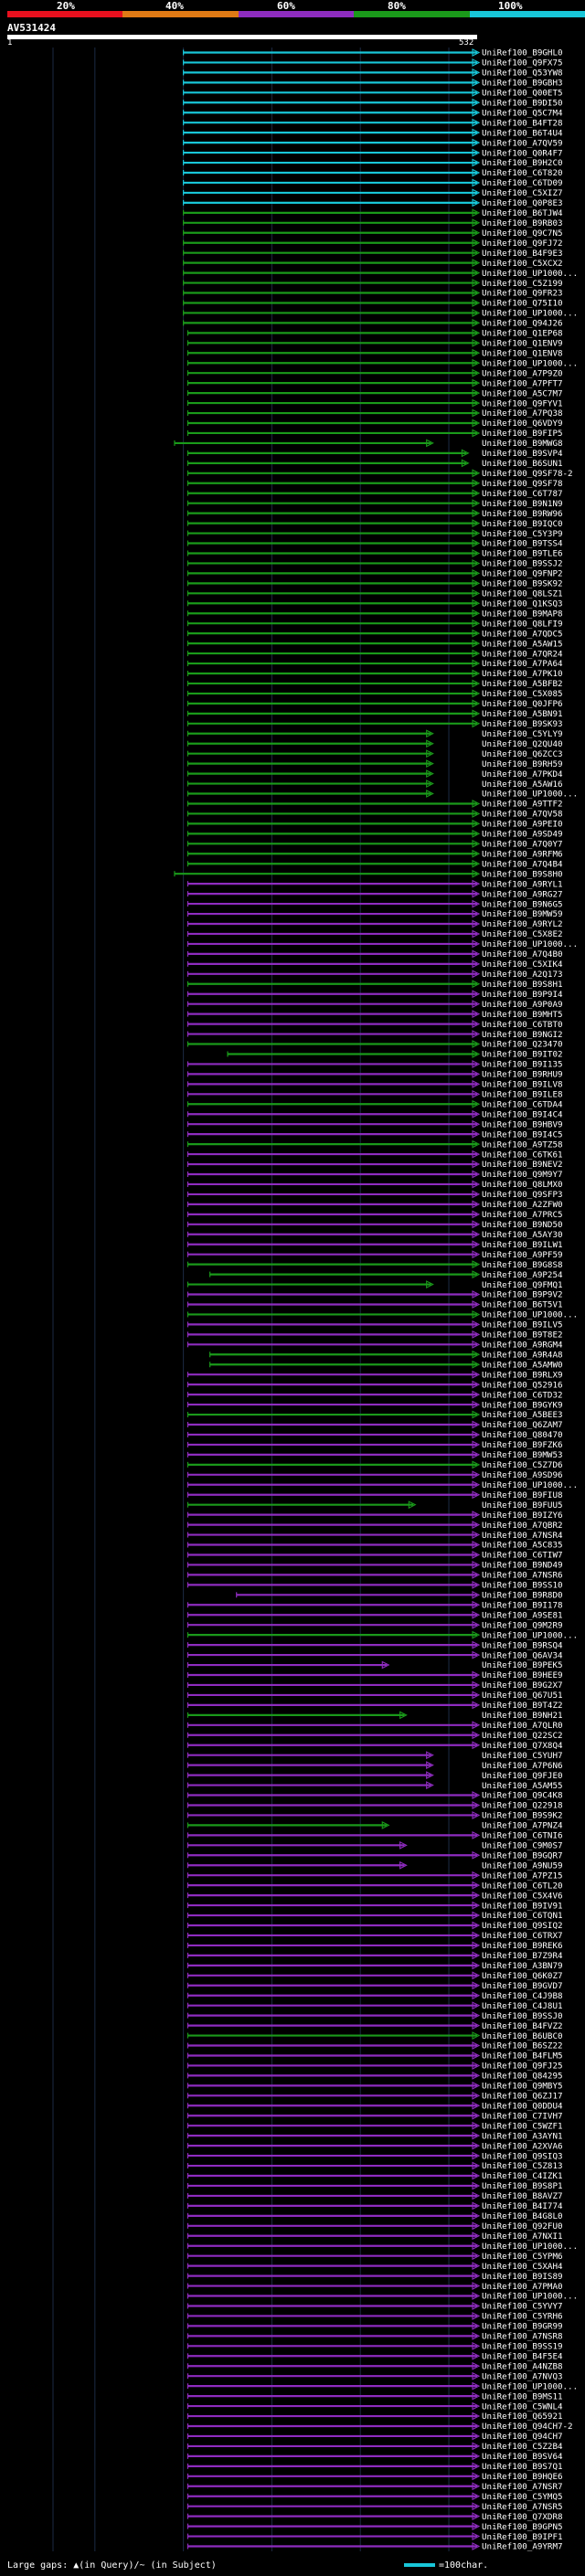  Describe the element at coordinates (522, 1576) in the screenshot. I see `hit-label: UniRef100_A7NSR6` at that location.